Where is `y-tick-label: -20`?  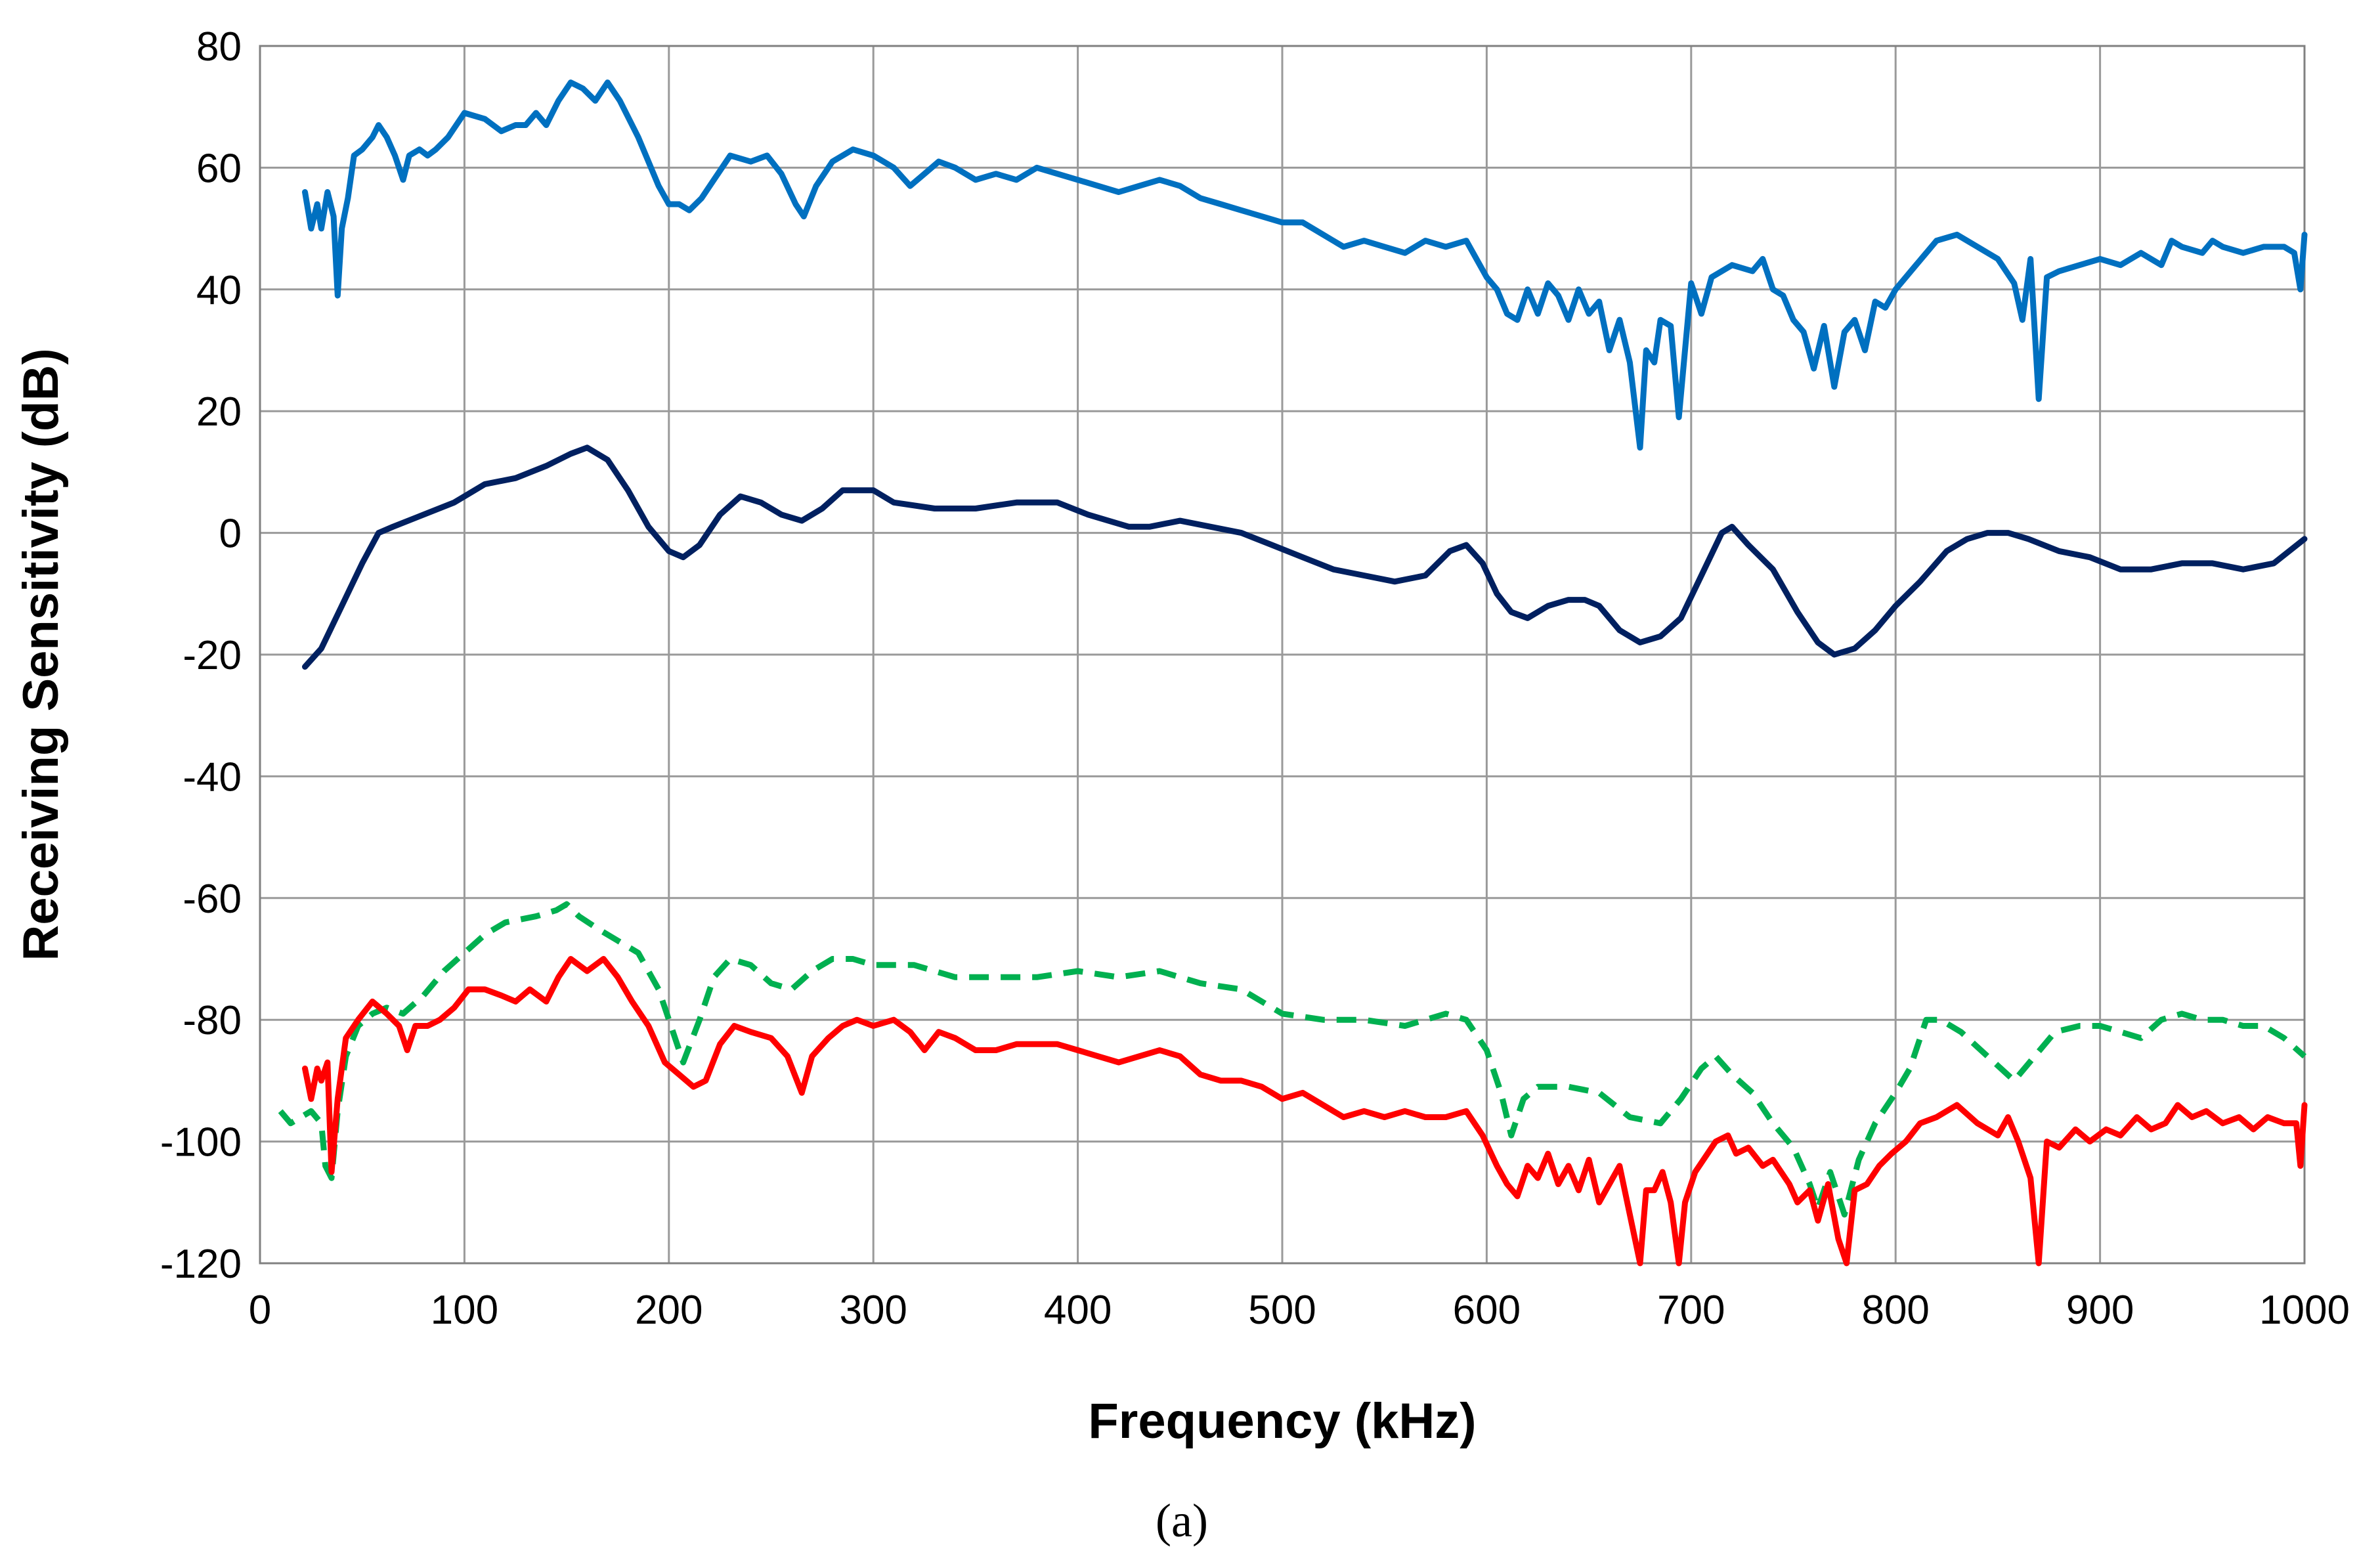
y-tick-label: -20 is located at coordinates (212, 656).